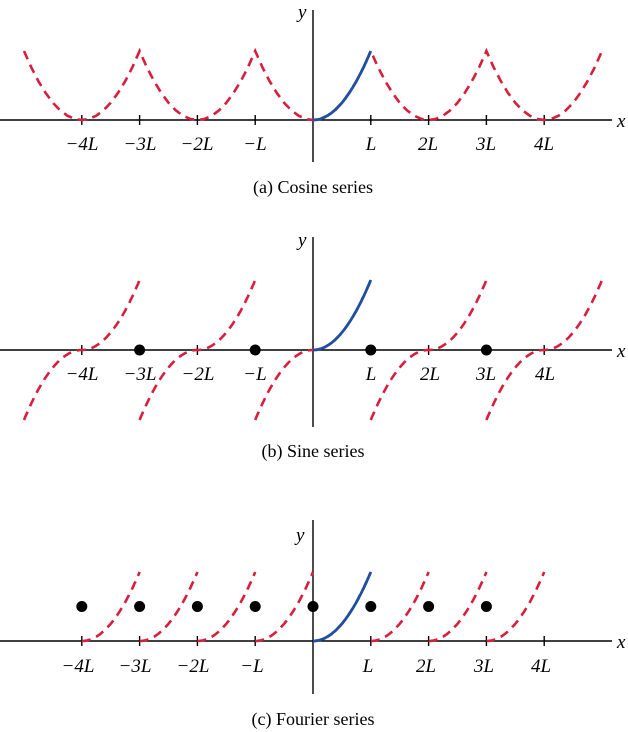 Image resolution: width=628 pixels, height=732 pixels. What do you see at coordinates (313, 719) in the screenshot?
I see `panel-caption: (c) Fourier series` at bounding box center [313, 719].